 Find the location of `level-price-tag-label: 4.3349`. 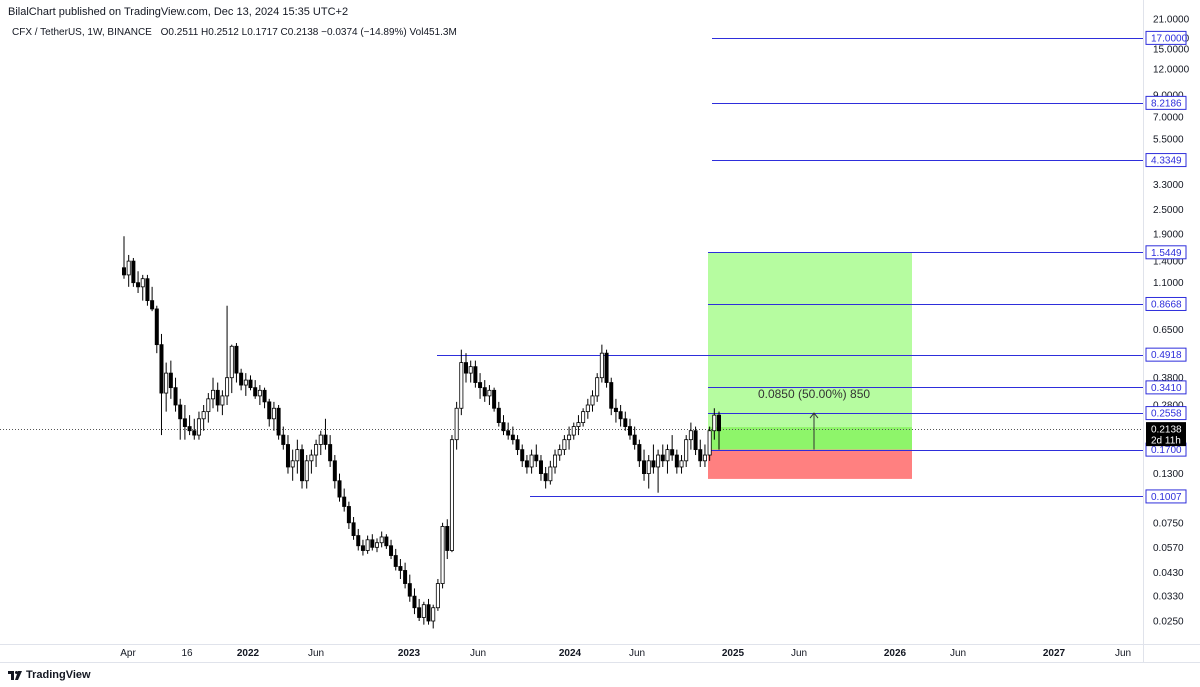

level-price-tag-label: 4.3349 is located at coordinates (1166, 161).